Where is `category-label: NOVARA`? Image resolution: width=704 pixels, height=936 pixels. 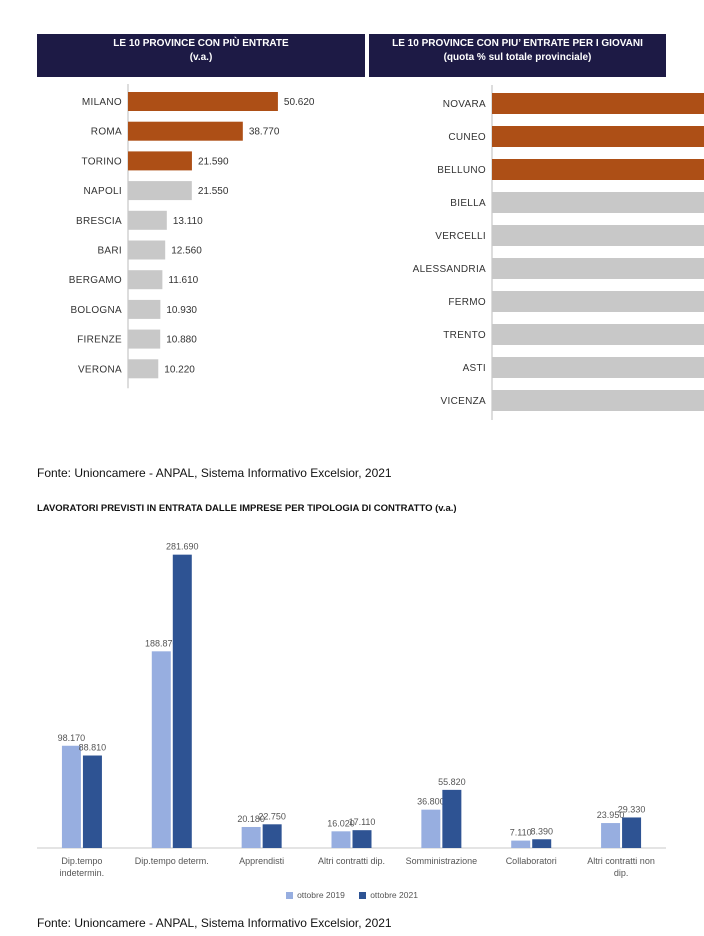
category-label: NOVARA is located at coordinates (464, 104).